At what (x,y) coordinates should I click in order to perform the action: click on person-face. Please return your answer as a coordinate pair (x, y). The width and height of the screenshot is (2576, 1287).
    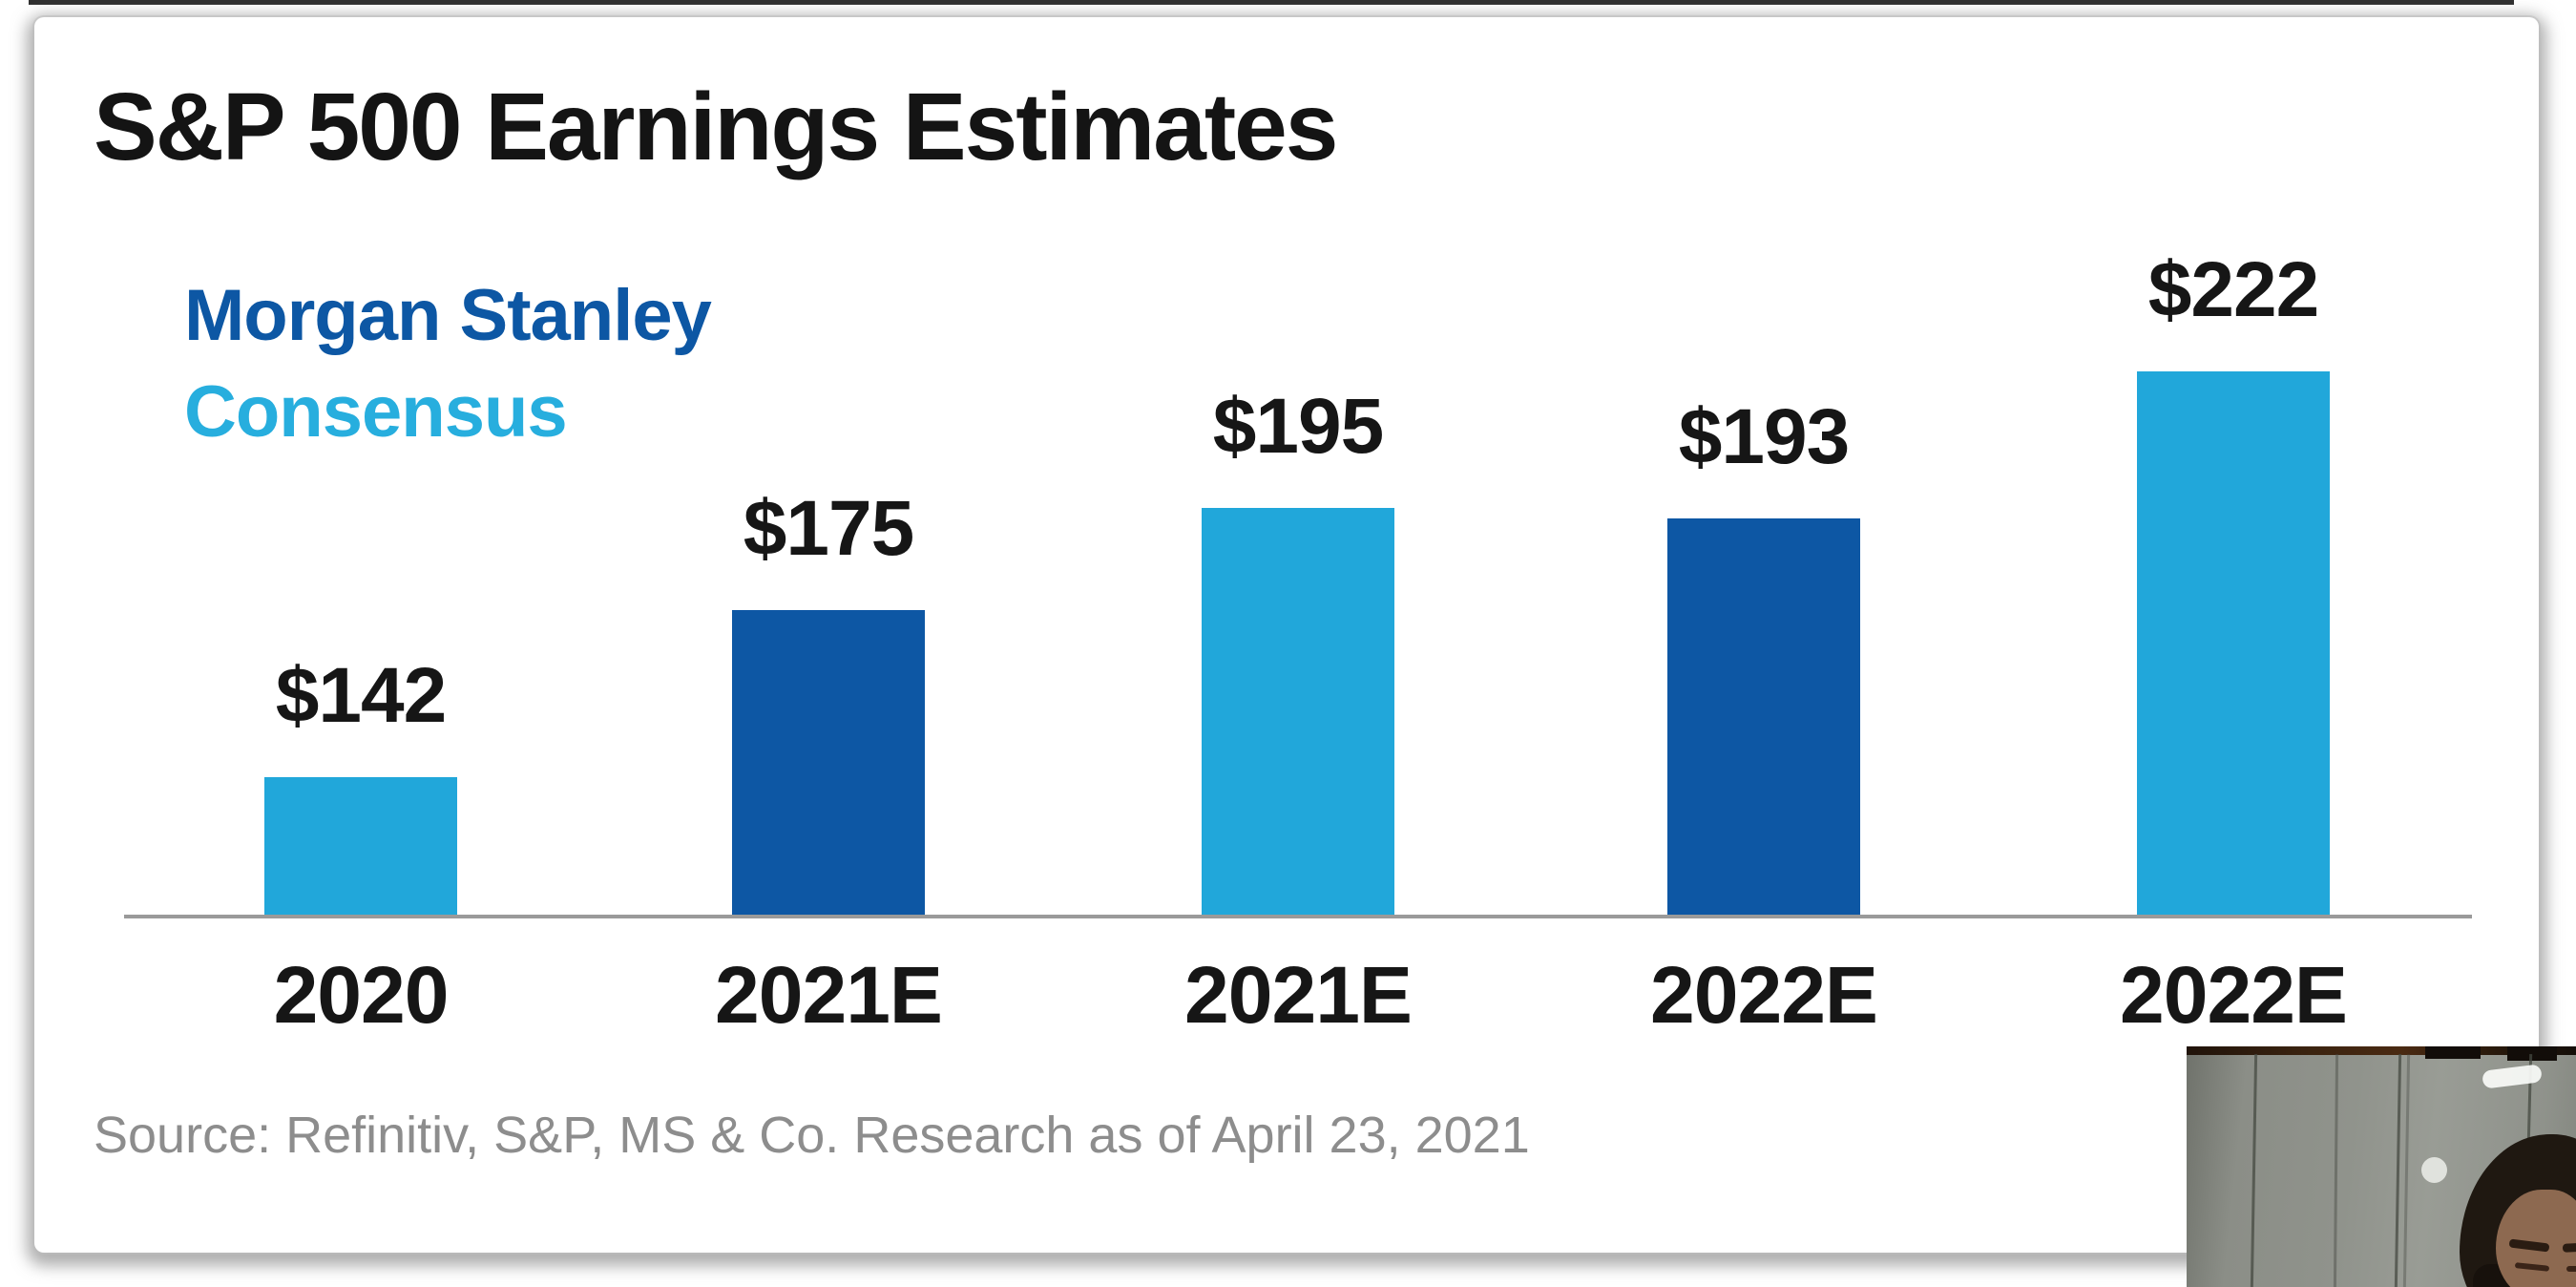
    Looking at the image, I should click on (2536, 1238).